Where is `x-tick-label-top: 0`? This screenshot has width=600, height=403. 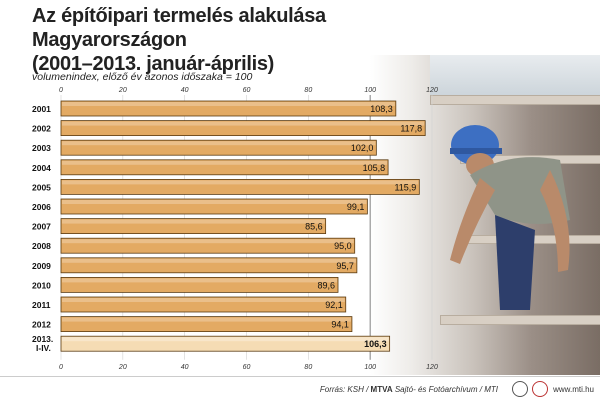 x-tick-label-top: 0 is located at coordinates (61, 90).